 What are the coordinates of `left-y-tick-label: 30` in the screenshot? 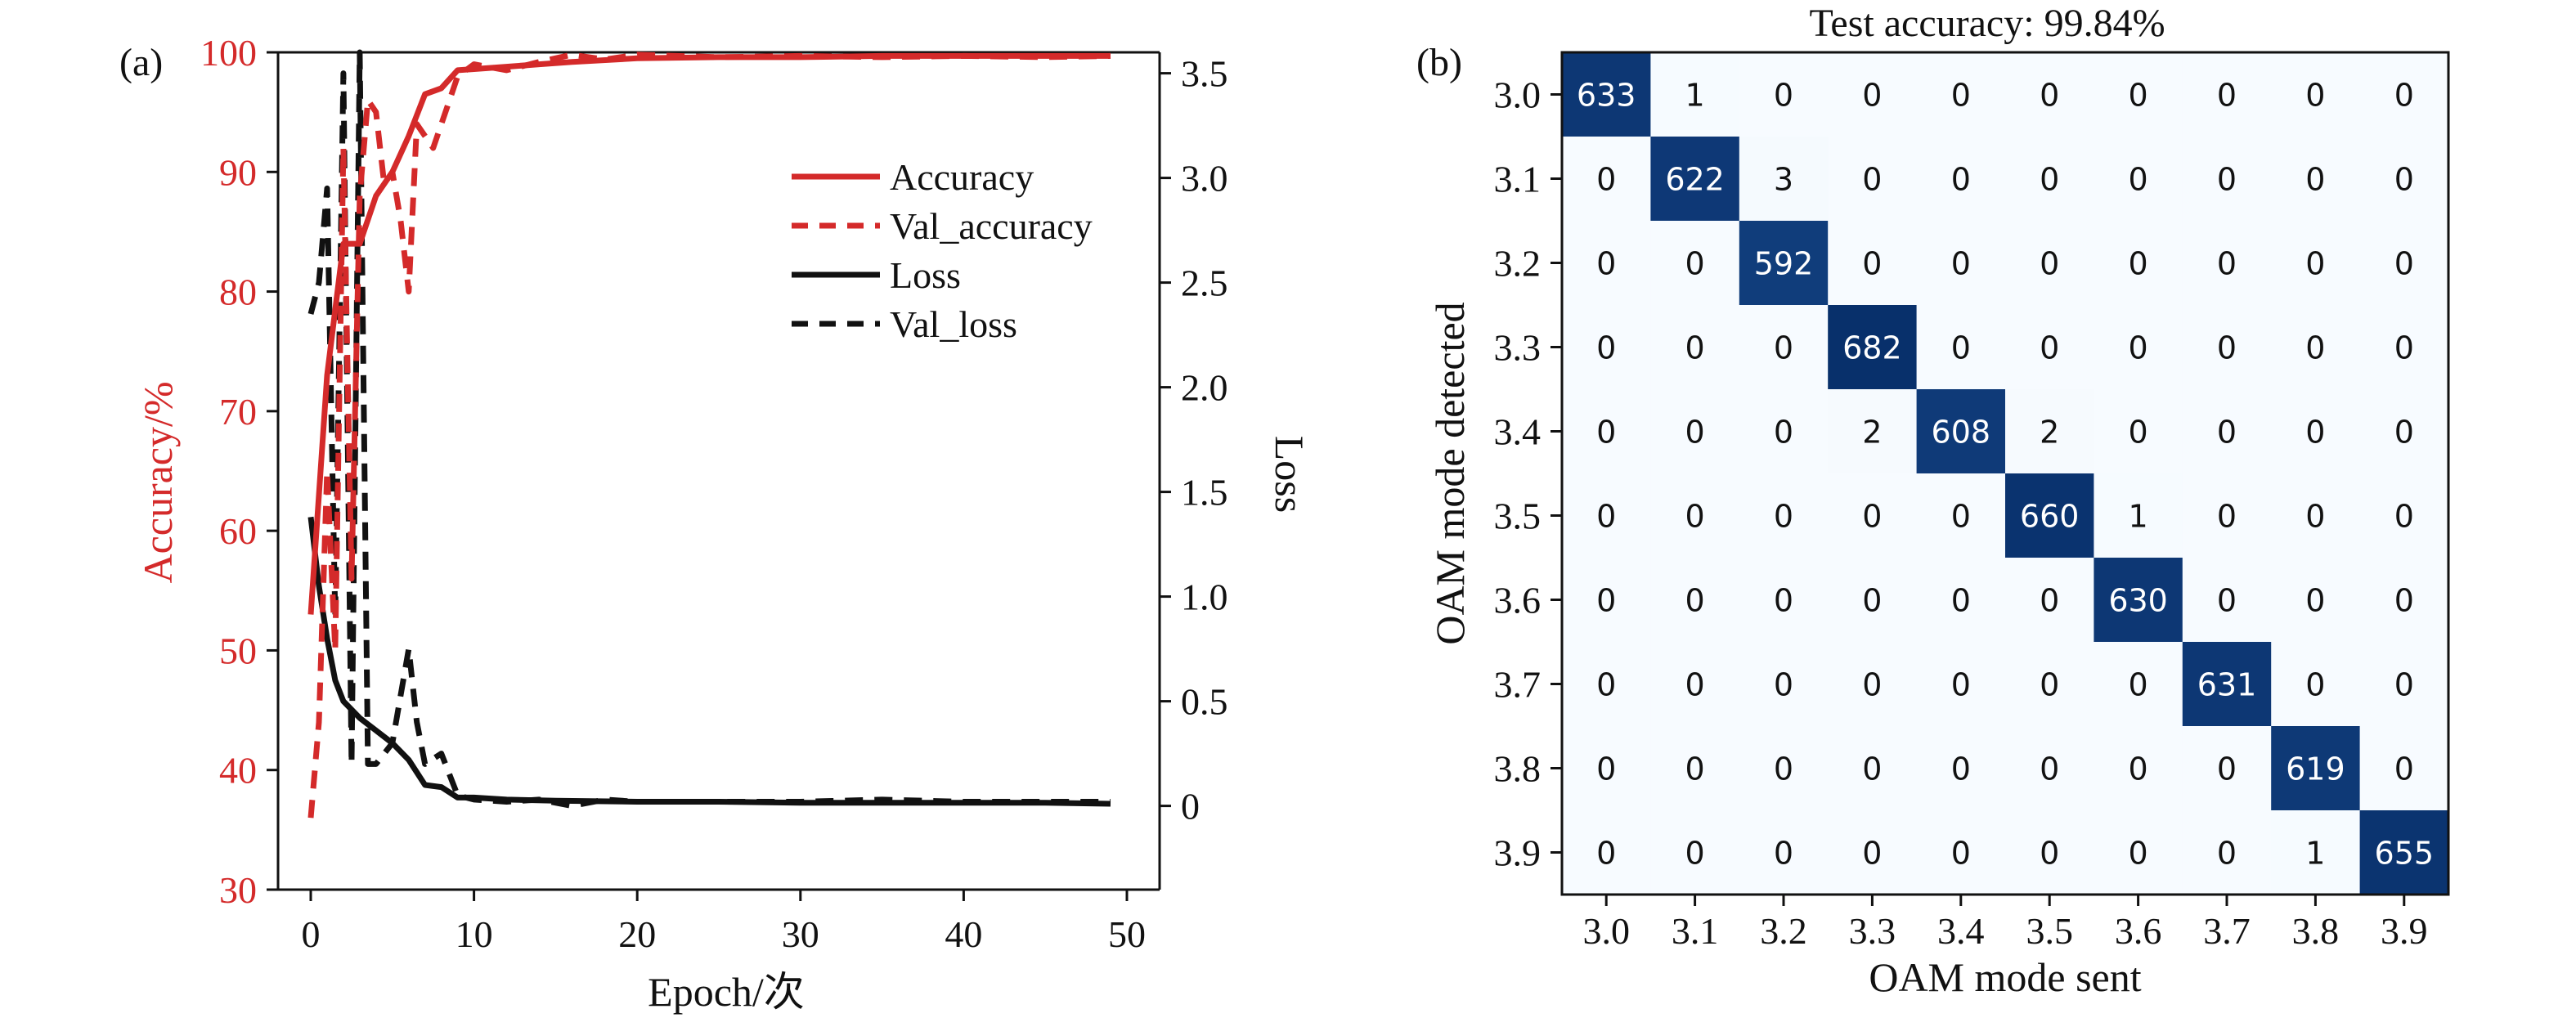 It's located at (238, 890).